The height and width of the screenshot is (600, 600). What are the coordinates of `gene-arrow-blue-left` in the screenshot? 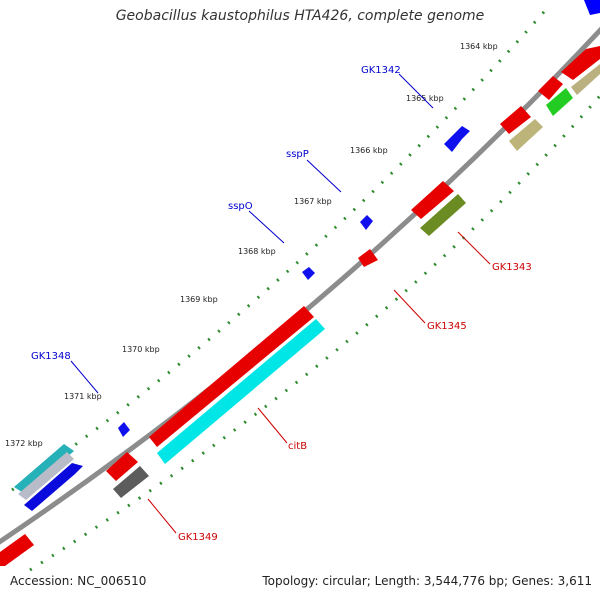 It's located at (53, 487).